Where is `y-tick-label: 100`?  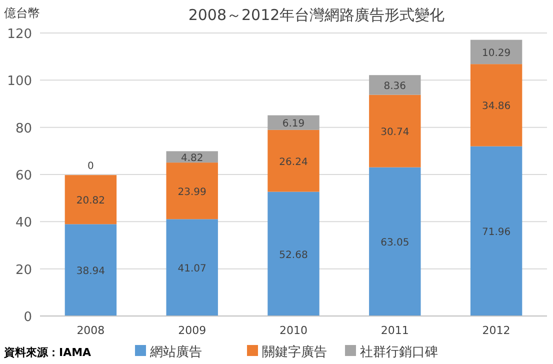 y-tick-label: 100 is located at coordinates (19, 82).